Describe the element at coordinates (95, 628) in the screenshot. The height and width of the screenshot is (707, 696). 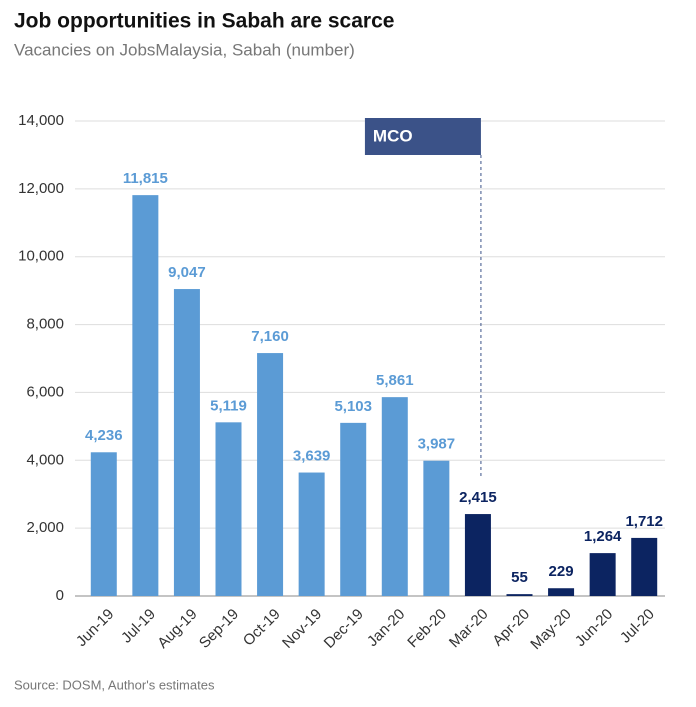
I see `x-tick-label: Jun-19` at that location.